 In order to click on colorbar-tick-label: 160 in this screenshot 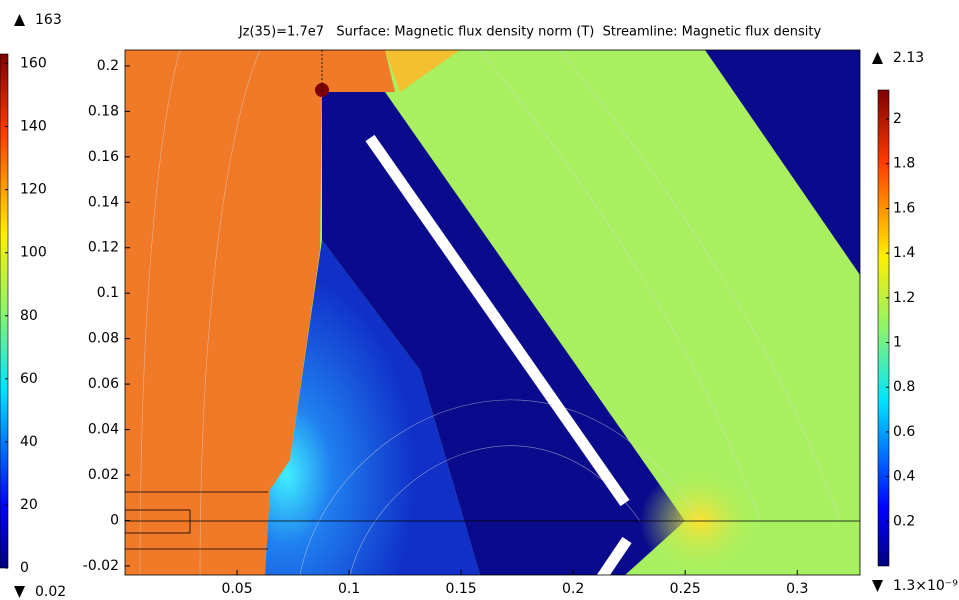, I will do `click(33, 63)`.